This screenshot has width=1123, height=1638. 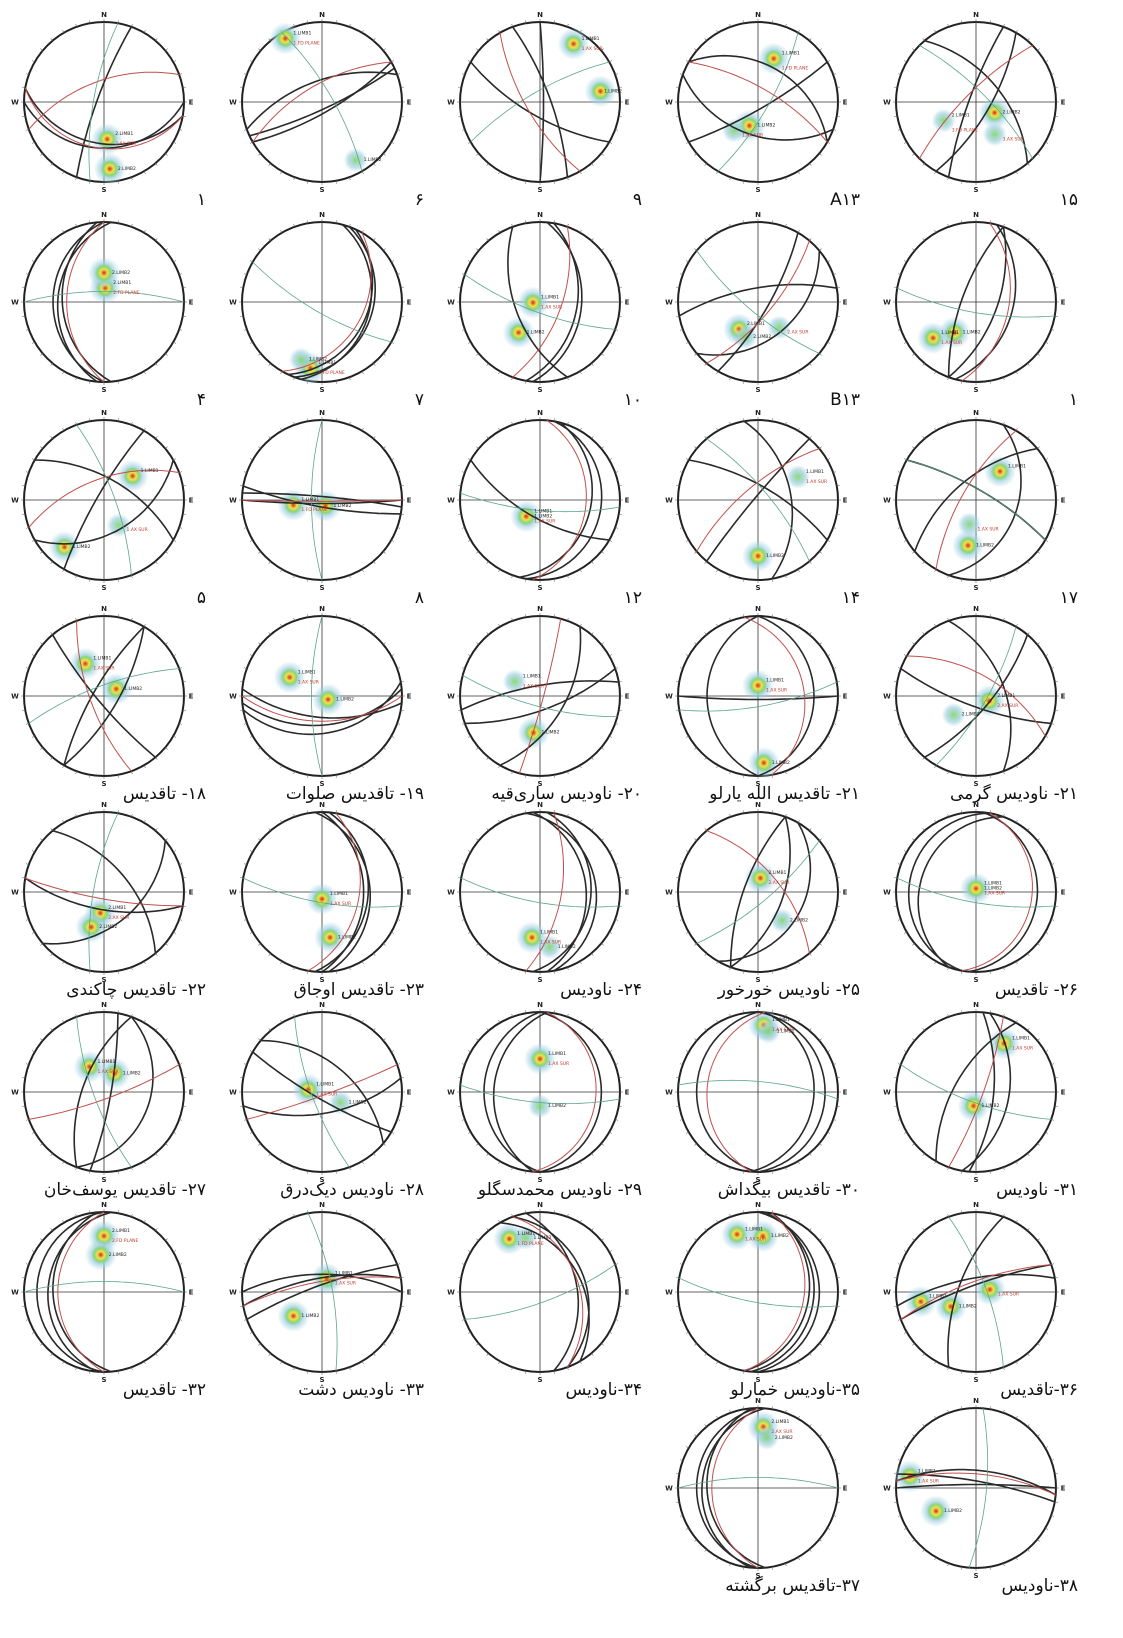 What do you see at coordinates (551, 308) in the screenshot?
I see `plane-annotation-label: 1.AX SUR` at bounding box center [551, 308].